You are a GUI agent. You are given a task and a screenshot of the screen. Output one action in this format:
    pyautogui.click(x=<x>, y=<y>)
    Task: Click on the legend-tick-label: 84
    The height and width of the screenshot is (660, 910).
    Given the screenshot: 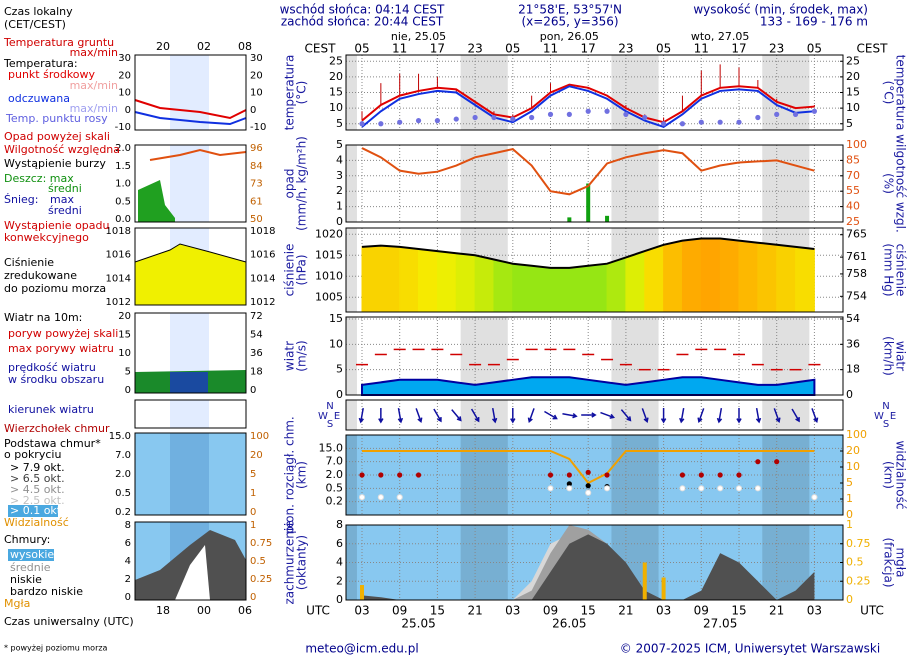 What is the action you would take?
    pyautogui.click(x=256, y=166)
    